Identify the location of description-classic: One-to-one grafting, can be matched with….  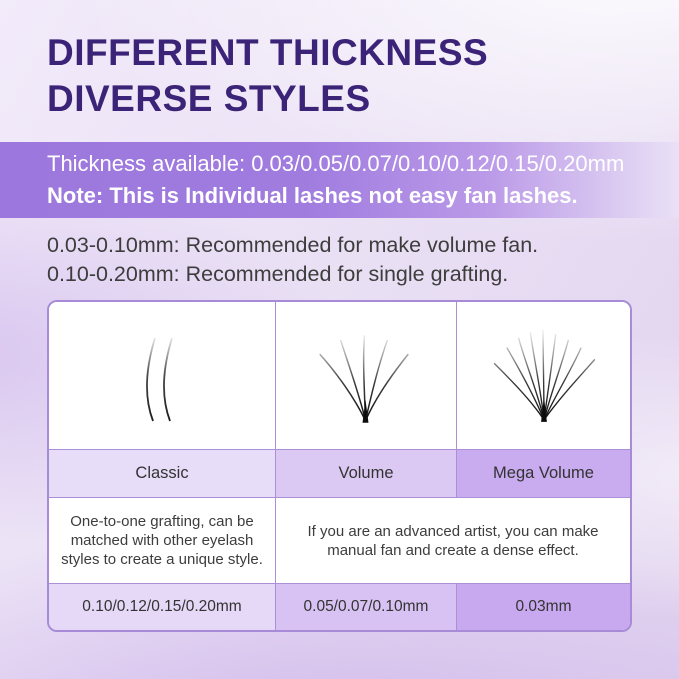
(162, 540).